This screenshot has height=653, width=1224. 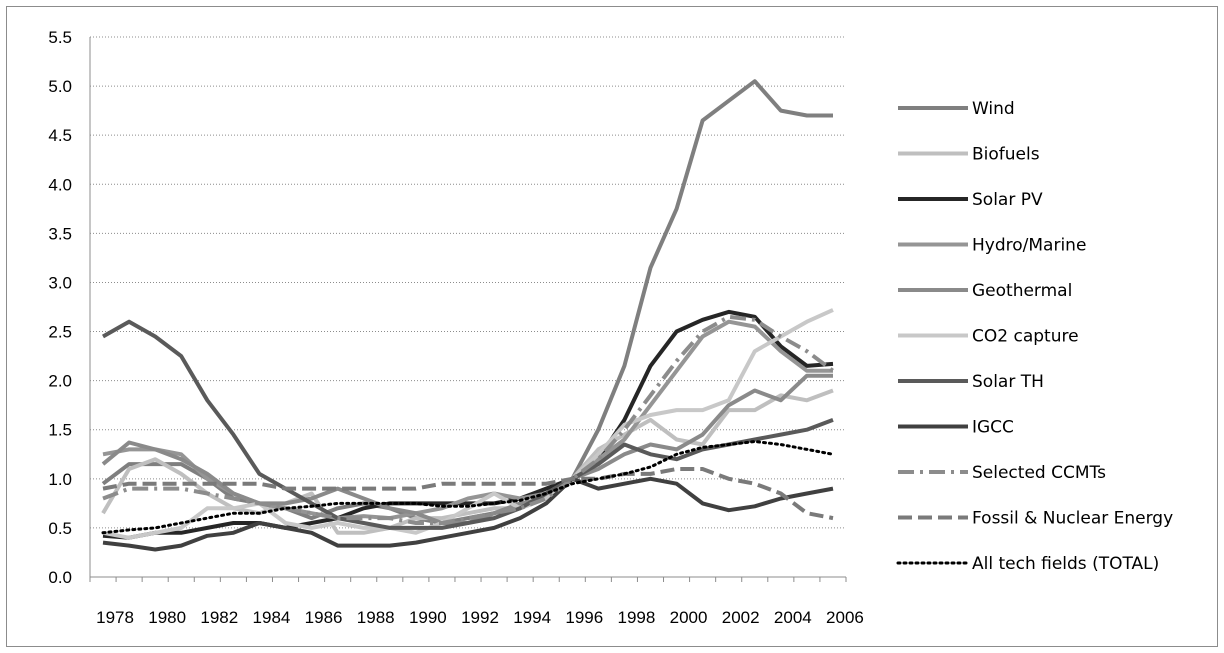 What do you see at coordinates (272, 617) in the screenshot?
I see `x-tick-label: 1984` at bounding box center [272, 617].